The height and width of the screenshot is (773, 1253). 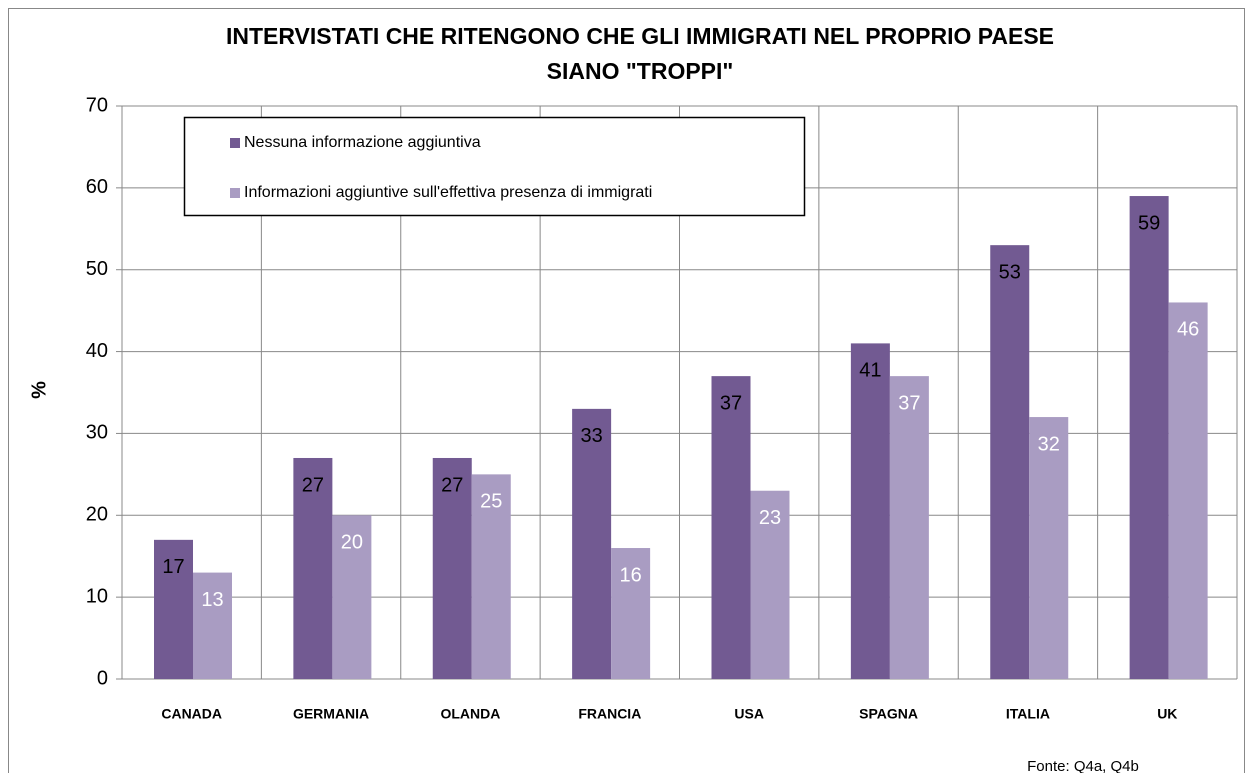 What do you see at coordinates (97, 105) in the screenshot?
I see `y-tick-label: 70` at bounding box center [97, 105].